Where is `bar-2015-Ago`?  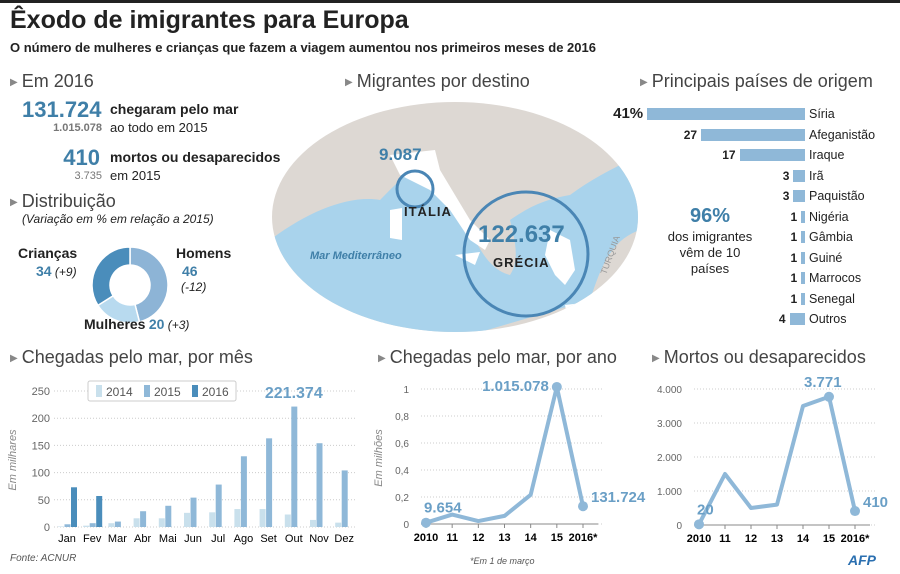 bar-2015-Ago is located at coordinates (243, 491).